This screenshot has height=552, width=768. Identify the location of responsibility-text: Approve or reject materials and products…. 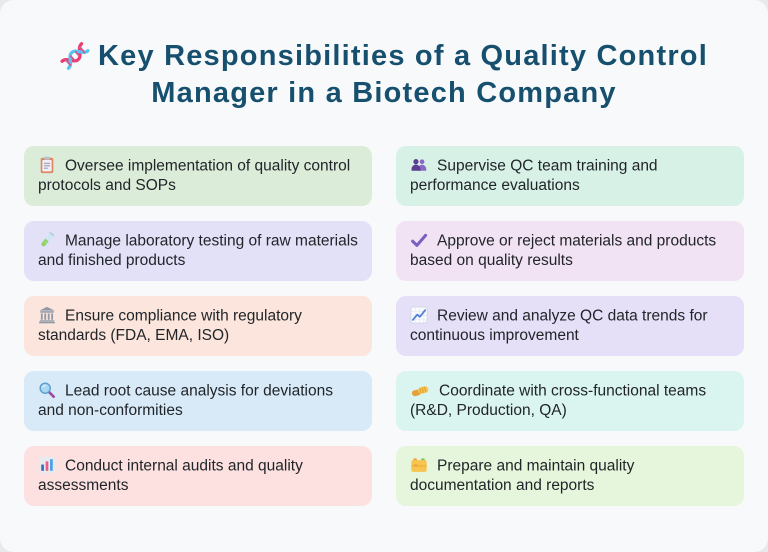
(570, 251).